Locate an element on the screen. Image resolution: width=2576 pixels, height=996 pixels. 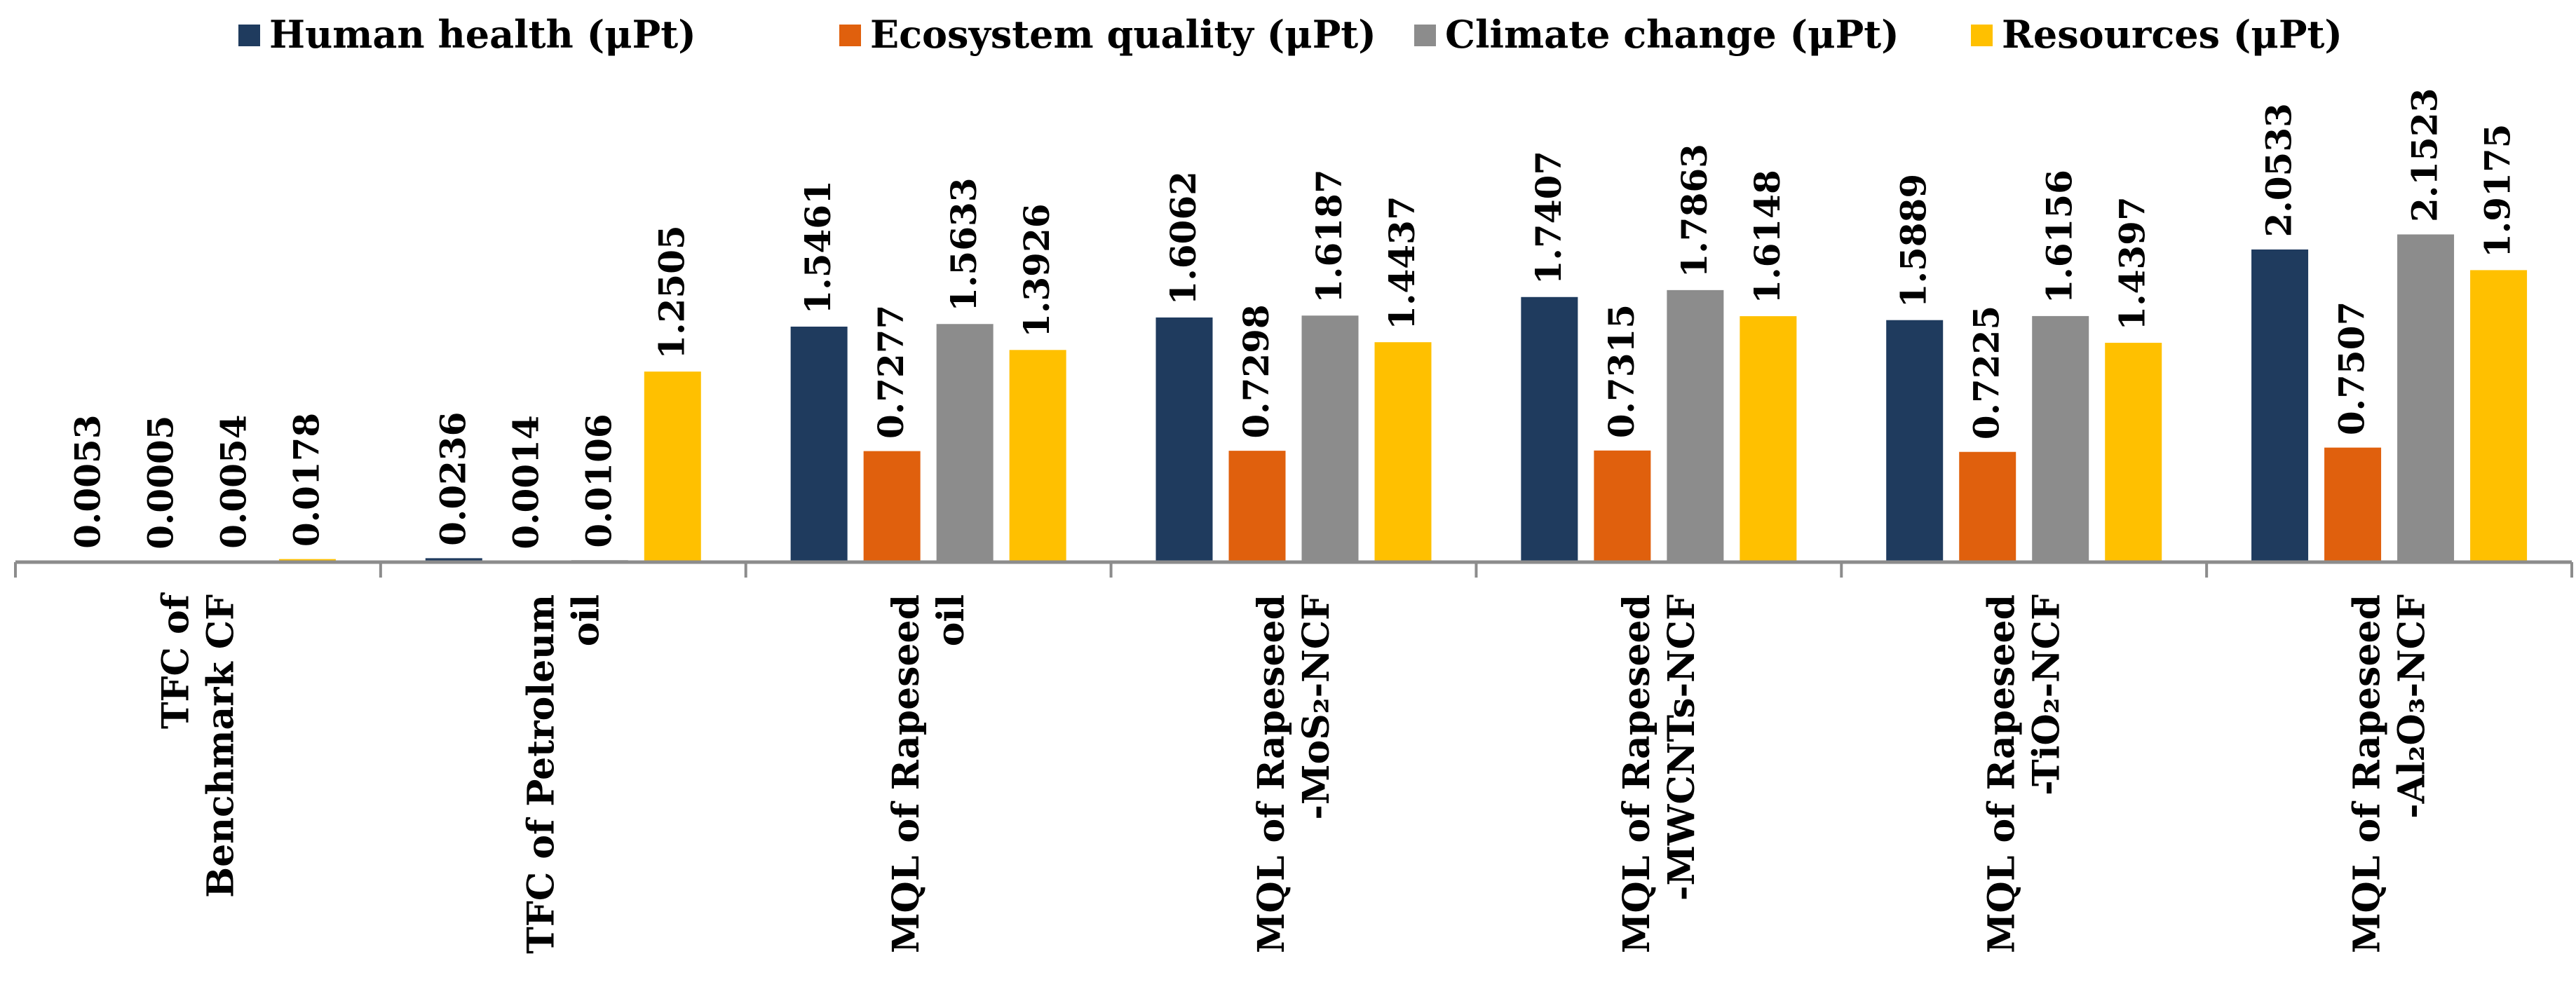
data-label-5-0: 1.5889 is located at coordinates (1914, 241).